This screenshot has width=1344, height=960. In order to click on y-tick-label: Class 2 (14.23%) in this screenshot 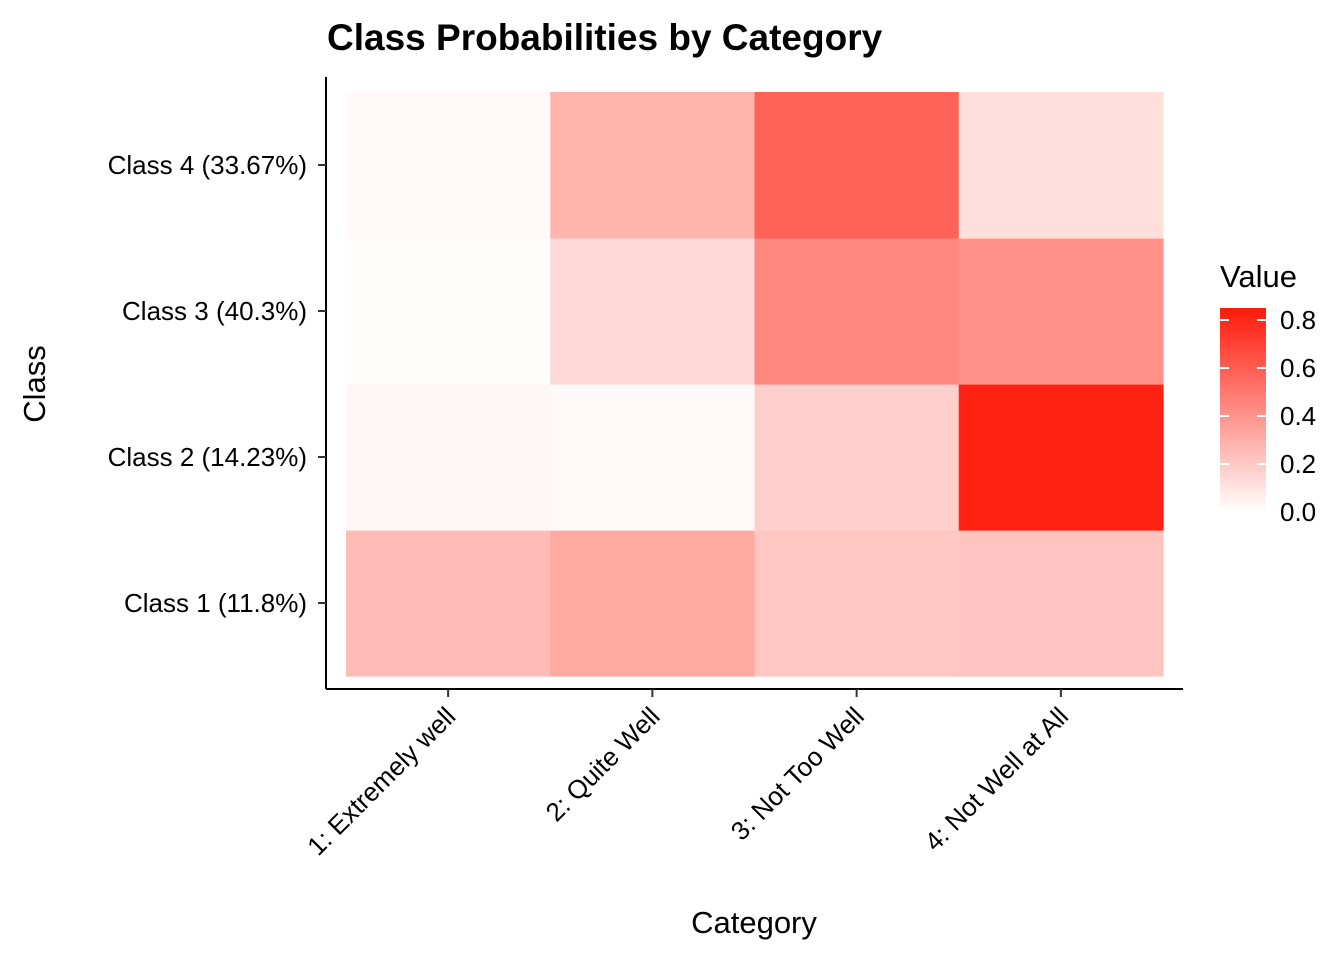, I will do `click(207, 457)`.